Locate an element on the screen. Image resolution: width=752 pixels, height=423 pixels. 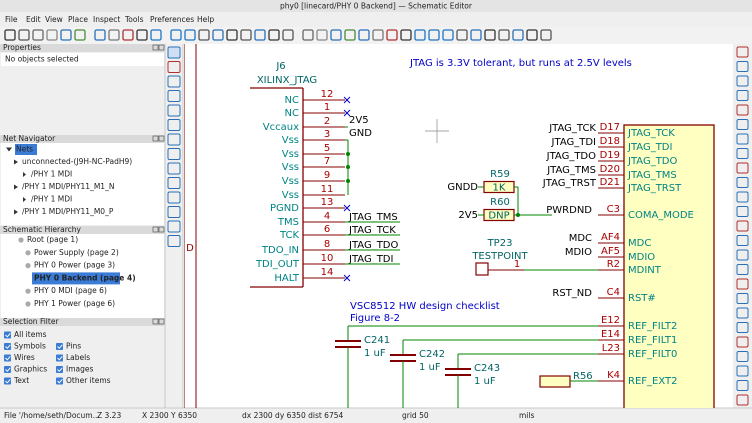
net-item: /PHY 1 MDI/PHY11_M0_P is located at coordinates (68, 211).